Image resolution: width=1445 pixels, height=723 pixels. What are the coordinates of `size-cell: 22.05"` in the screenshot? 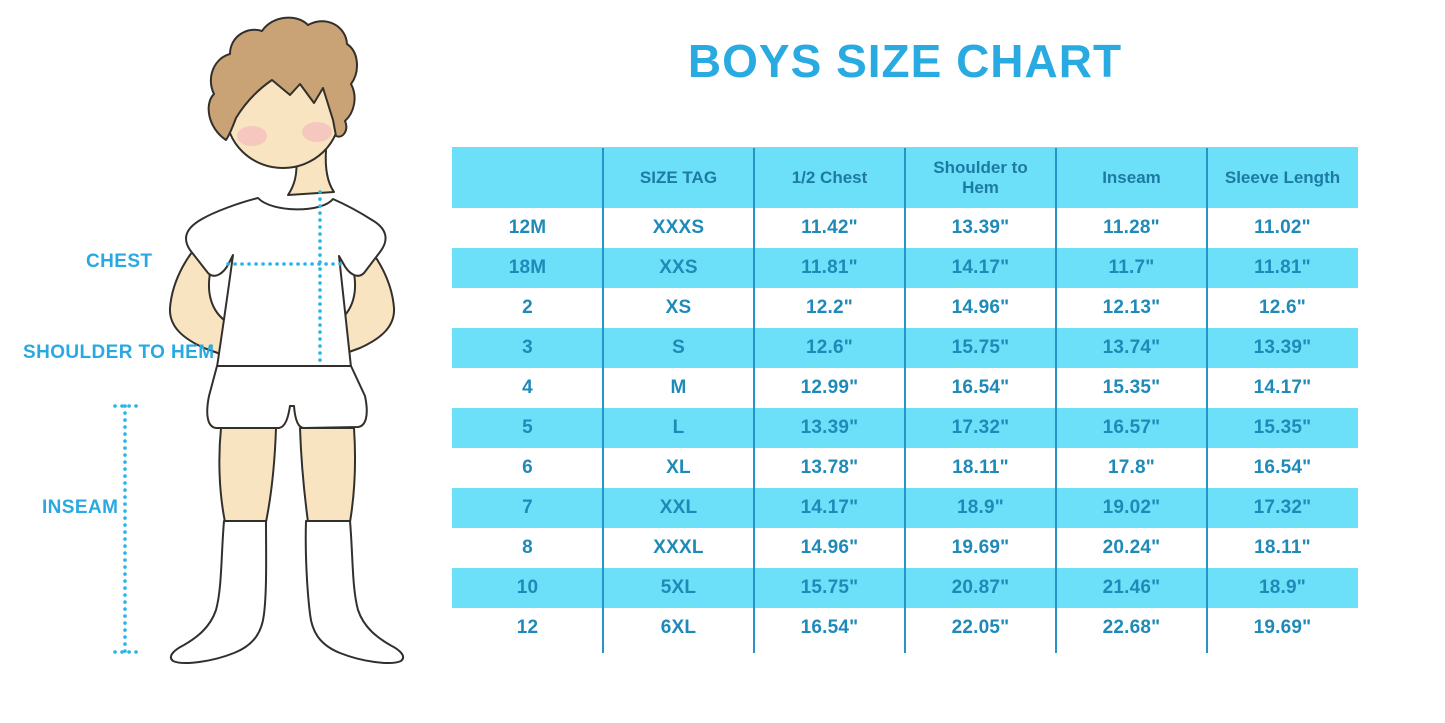 It's located at (980, 627).